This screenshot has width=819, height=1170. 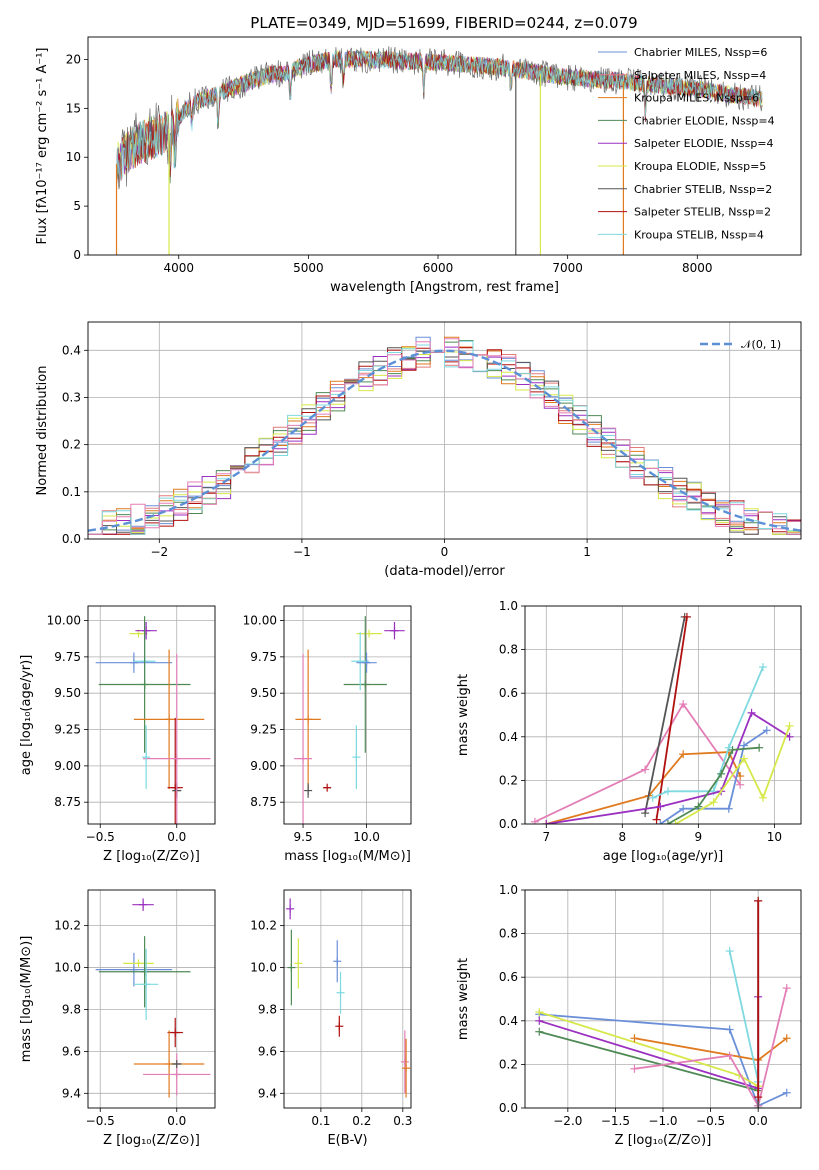 I want to click on x-tick-label: 8, so click(x=623, y=837).